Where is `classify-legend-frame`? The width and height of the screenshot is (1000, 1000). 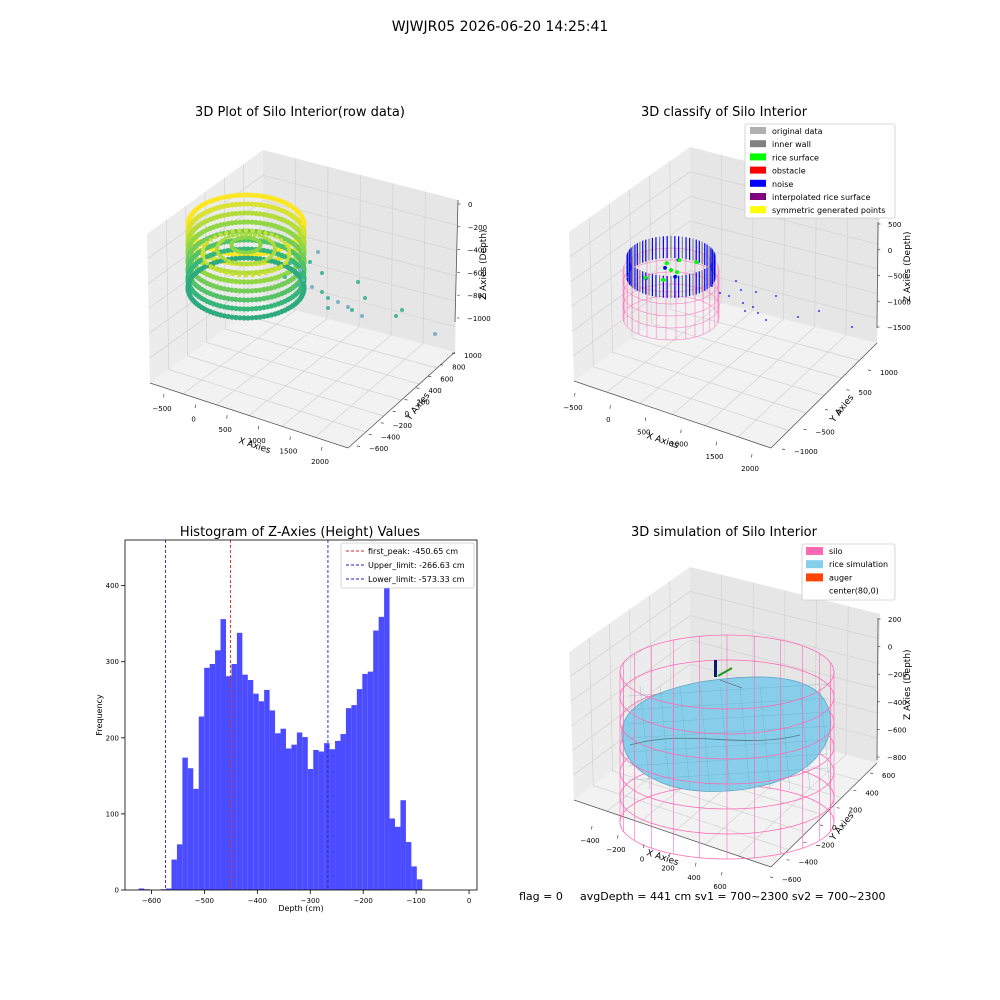 classify-legend-frame is located at coordinates (820, 171).